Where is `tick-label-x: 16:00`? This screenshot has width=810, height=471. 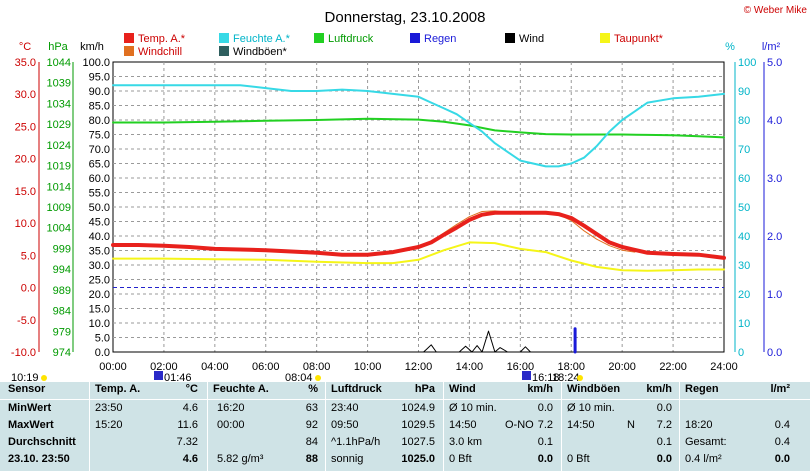 tick-label-x: 16:00 is located at coordinates (521, 367).